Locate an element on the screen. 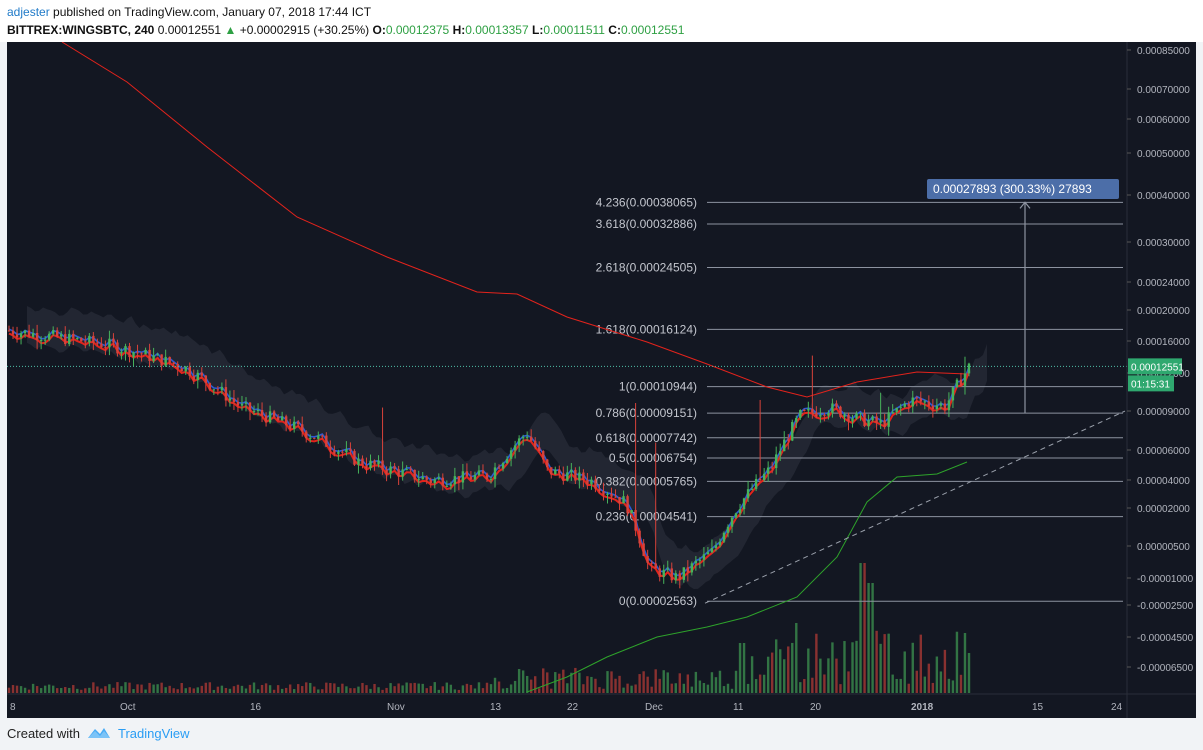 The width and height of the screenshot is (1203, 750). close-label: C: is located at coordinates (614, 30).